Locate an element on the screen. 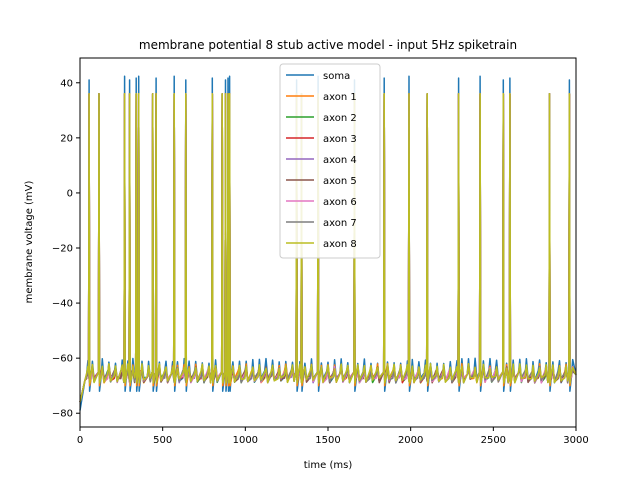 The height and width of the screenshot is (480, 640). y-axis-label: membrane voltage (mV) is located at coordinates (29, 241).